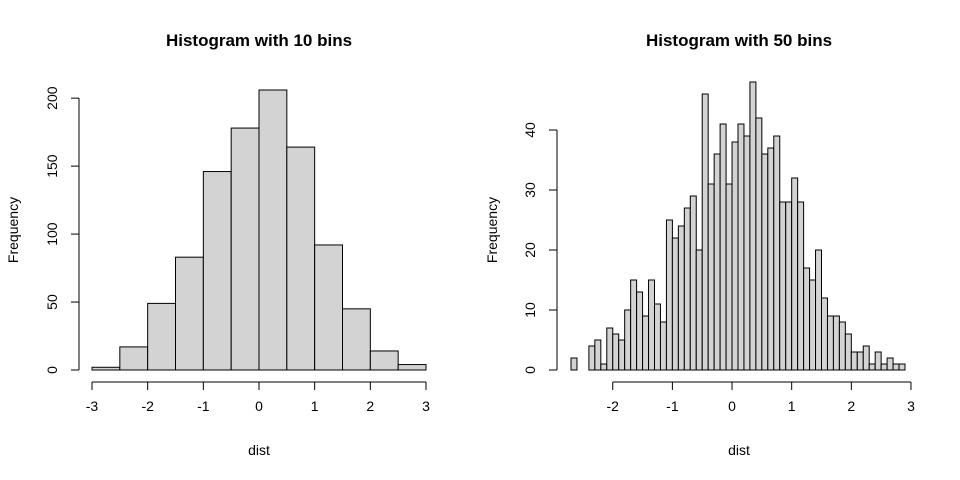 Image resolution: width=960 pixels, height=480 pixels. I want to click on chart-title: Histogram with 50 bins, so click(739, 40).